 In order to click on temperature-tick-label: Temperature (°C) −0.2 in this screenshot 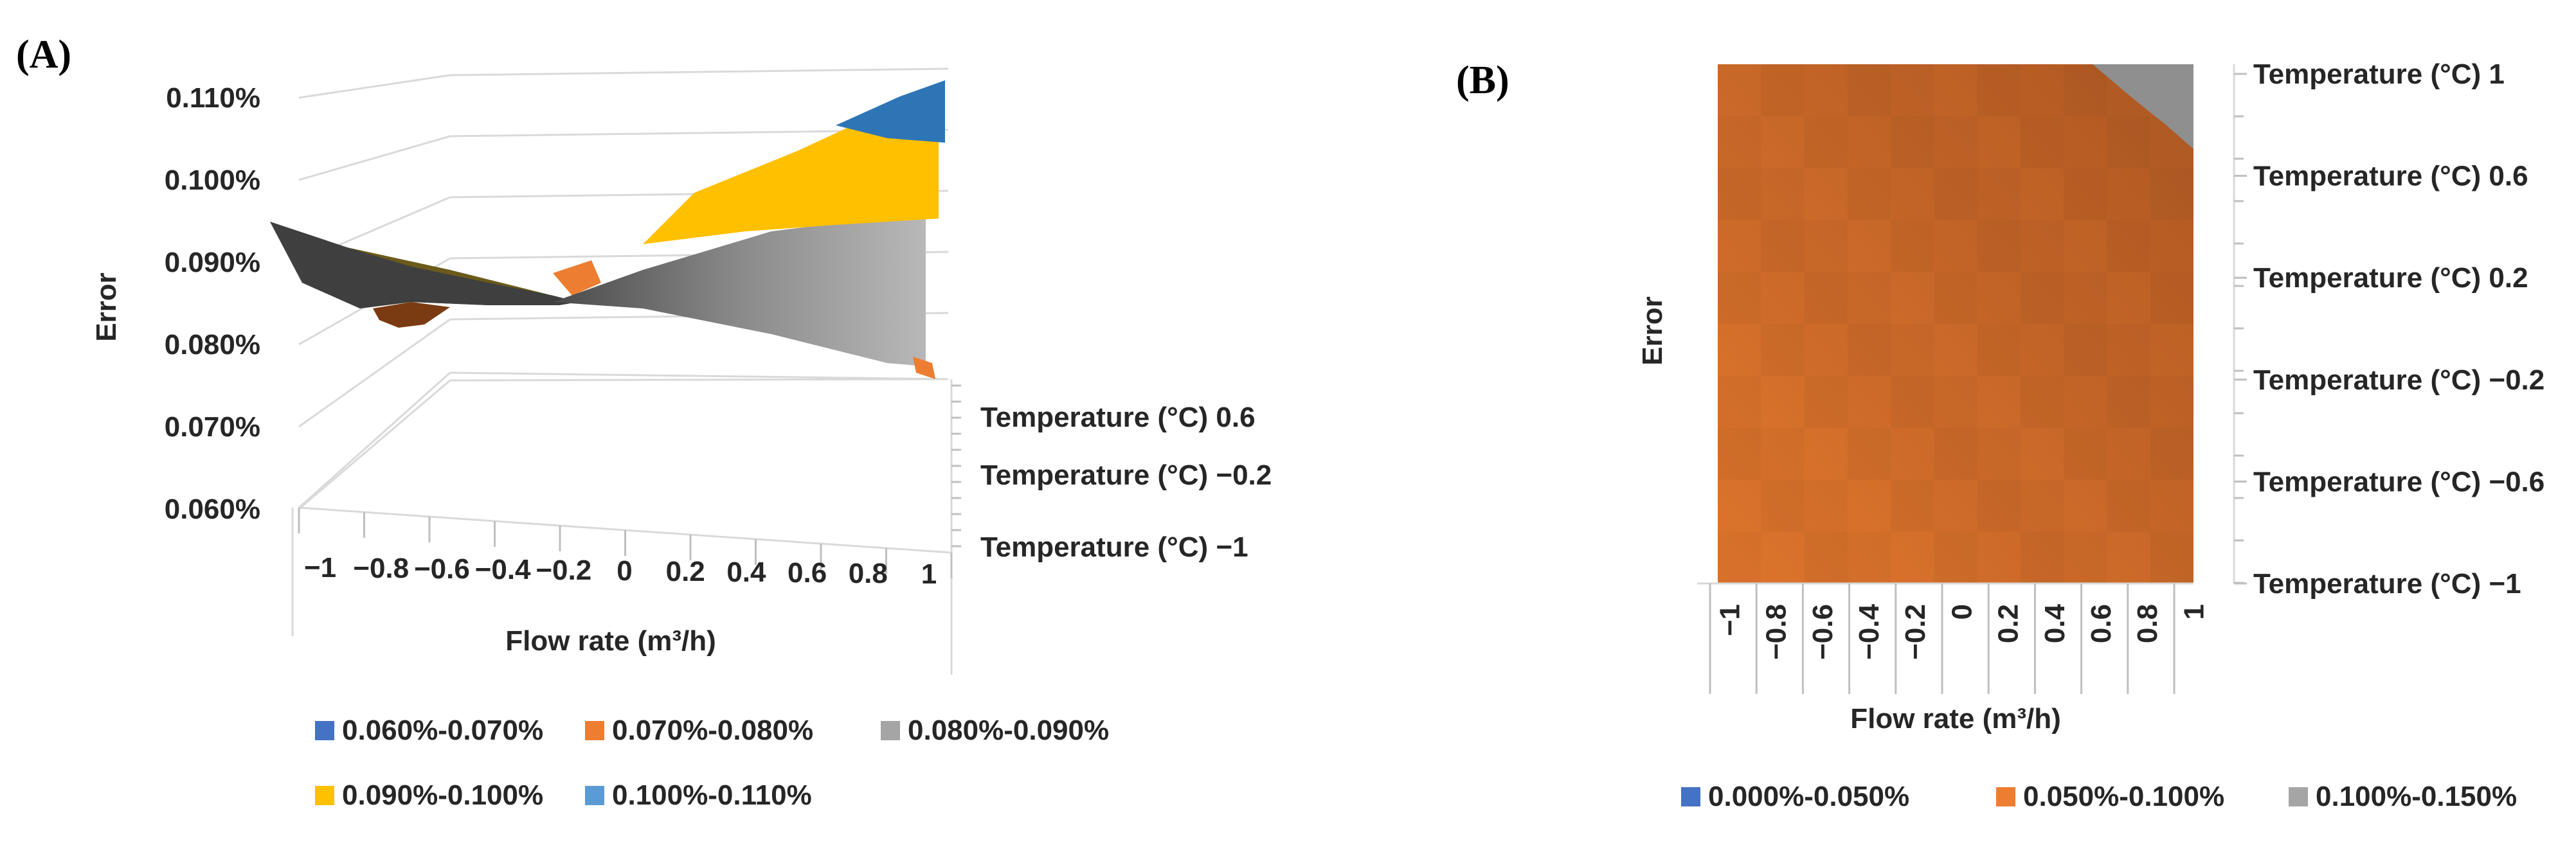, I will do `click(2398, 380)`.